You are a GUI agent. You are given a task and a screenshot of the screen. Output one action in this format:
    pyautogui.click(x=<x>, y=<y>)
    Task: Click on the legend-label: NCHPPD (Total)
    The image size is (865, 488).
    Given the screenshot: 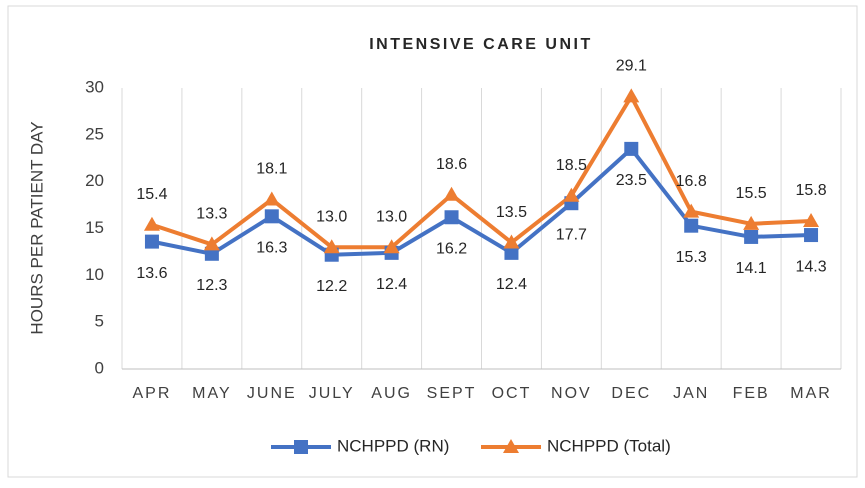 What is the action you would take?
    pyautogui.click(x=609, y=445)
    